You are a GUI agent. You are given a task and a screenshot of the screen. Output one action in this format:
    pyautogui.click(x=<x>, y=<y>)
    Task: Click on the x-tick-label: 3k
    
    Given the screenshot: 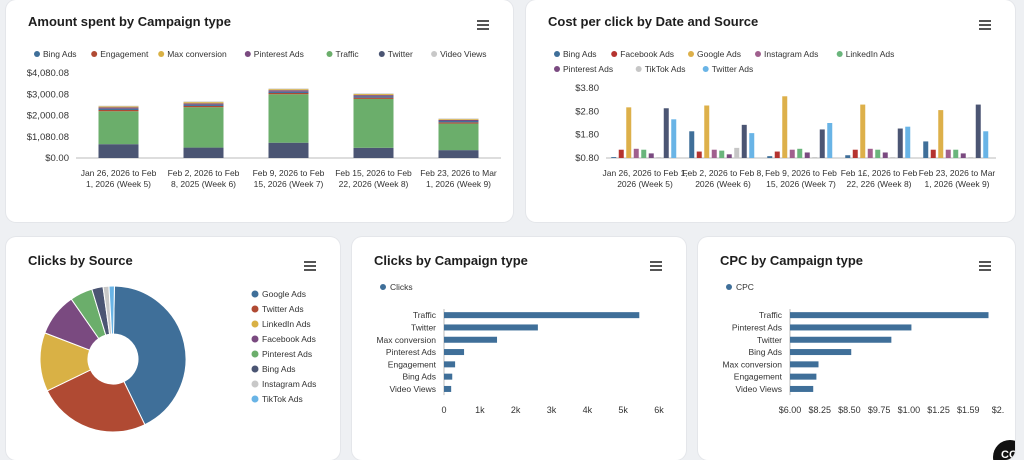 What is the action you would take?
    pyautogui.click(x=552, y=410)
    